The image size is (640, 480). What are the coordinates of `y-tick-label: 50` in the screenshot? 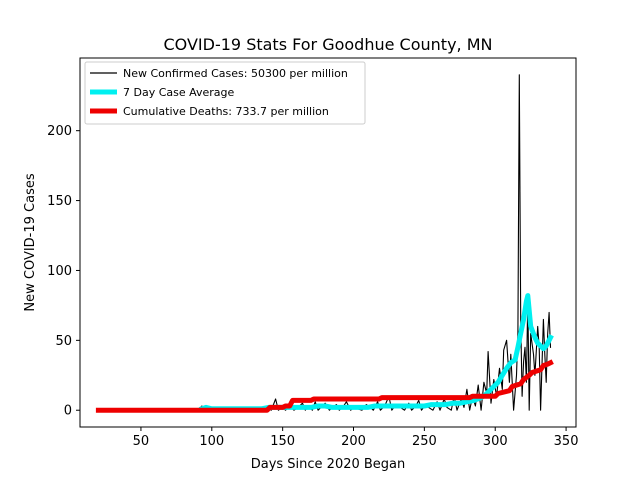 It's located at (63, 341).